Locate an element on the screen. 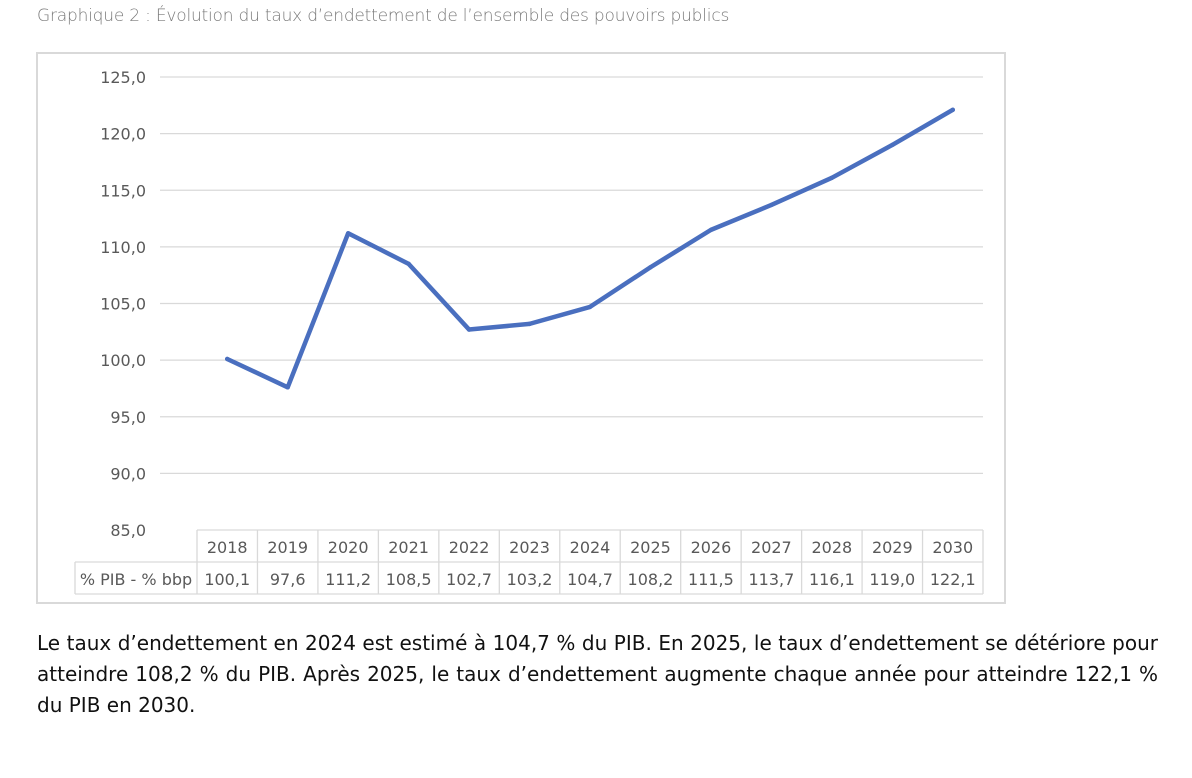 Image resolution: width=1192 pixels, height=778 pixels. data-table-value: 108,5 is located at coordinates (409, 579).